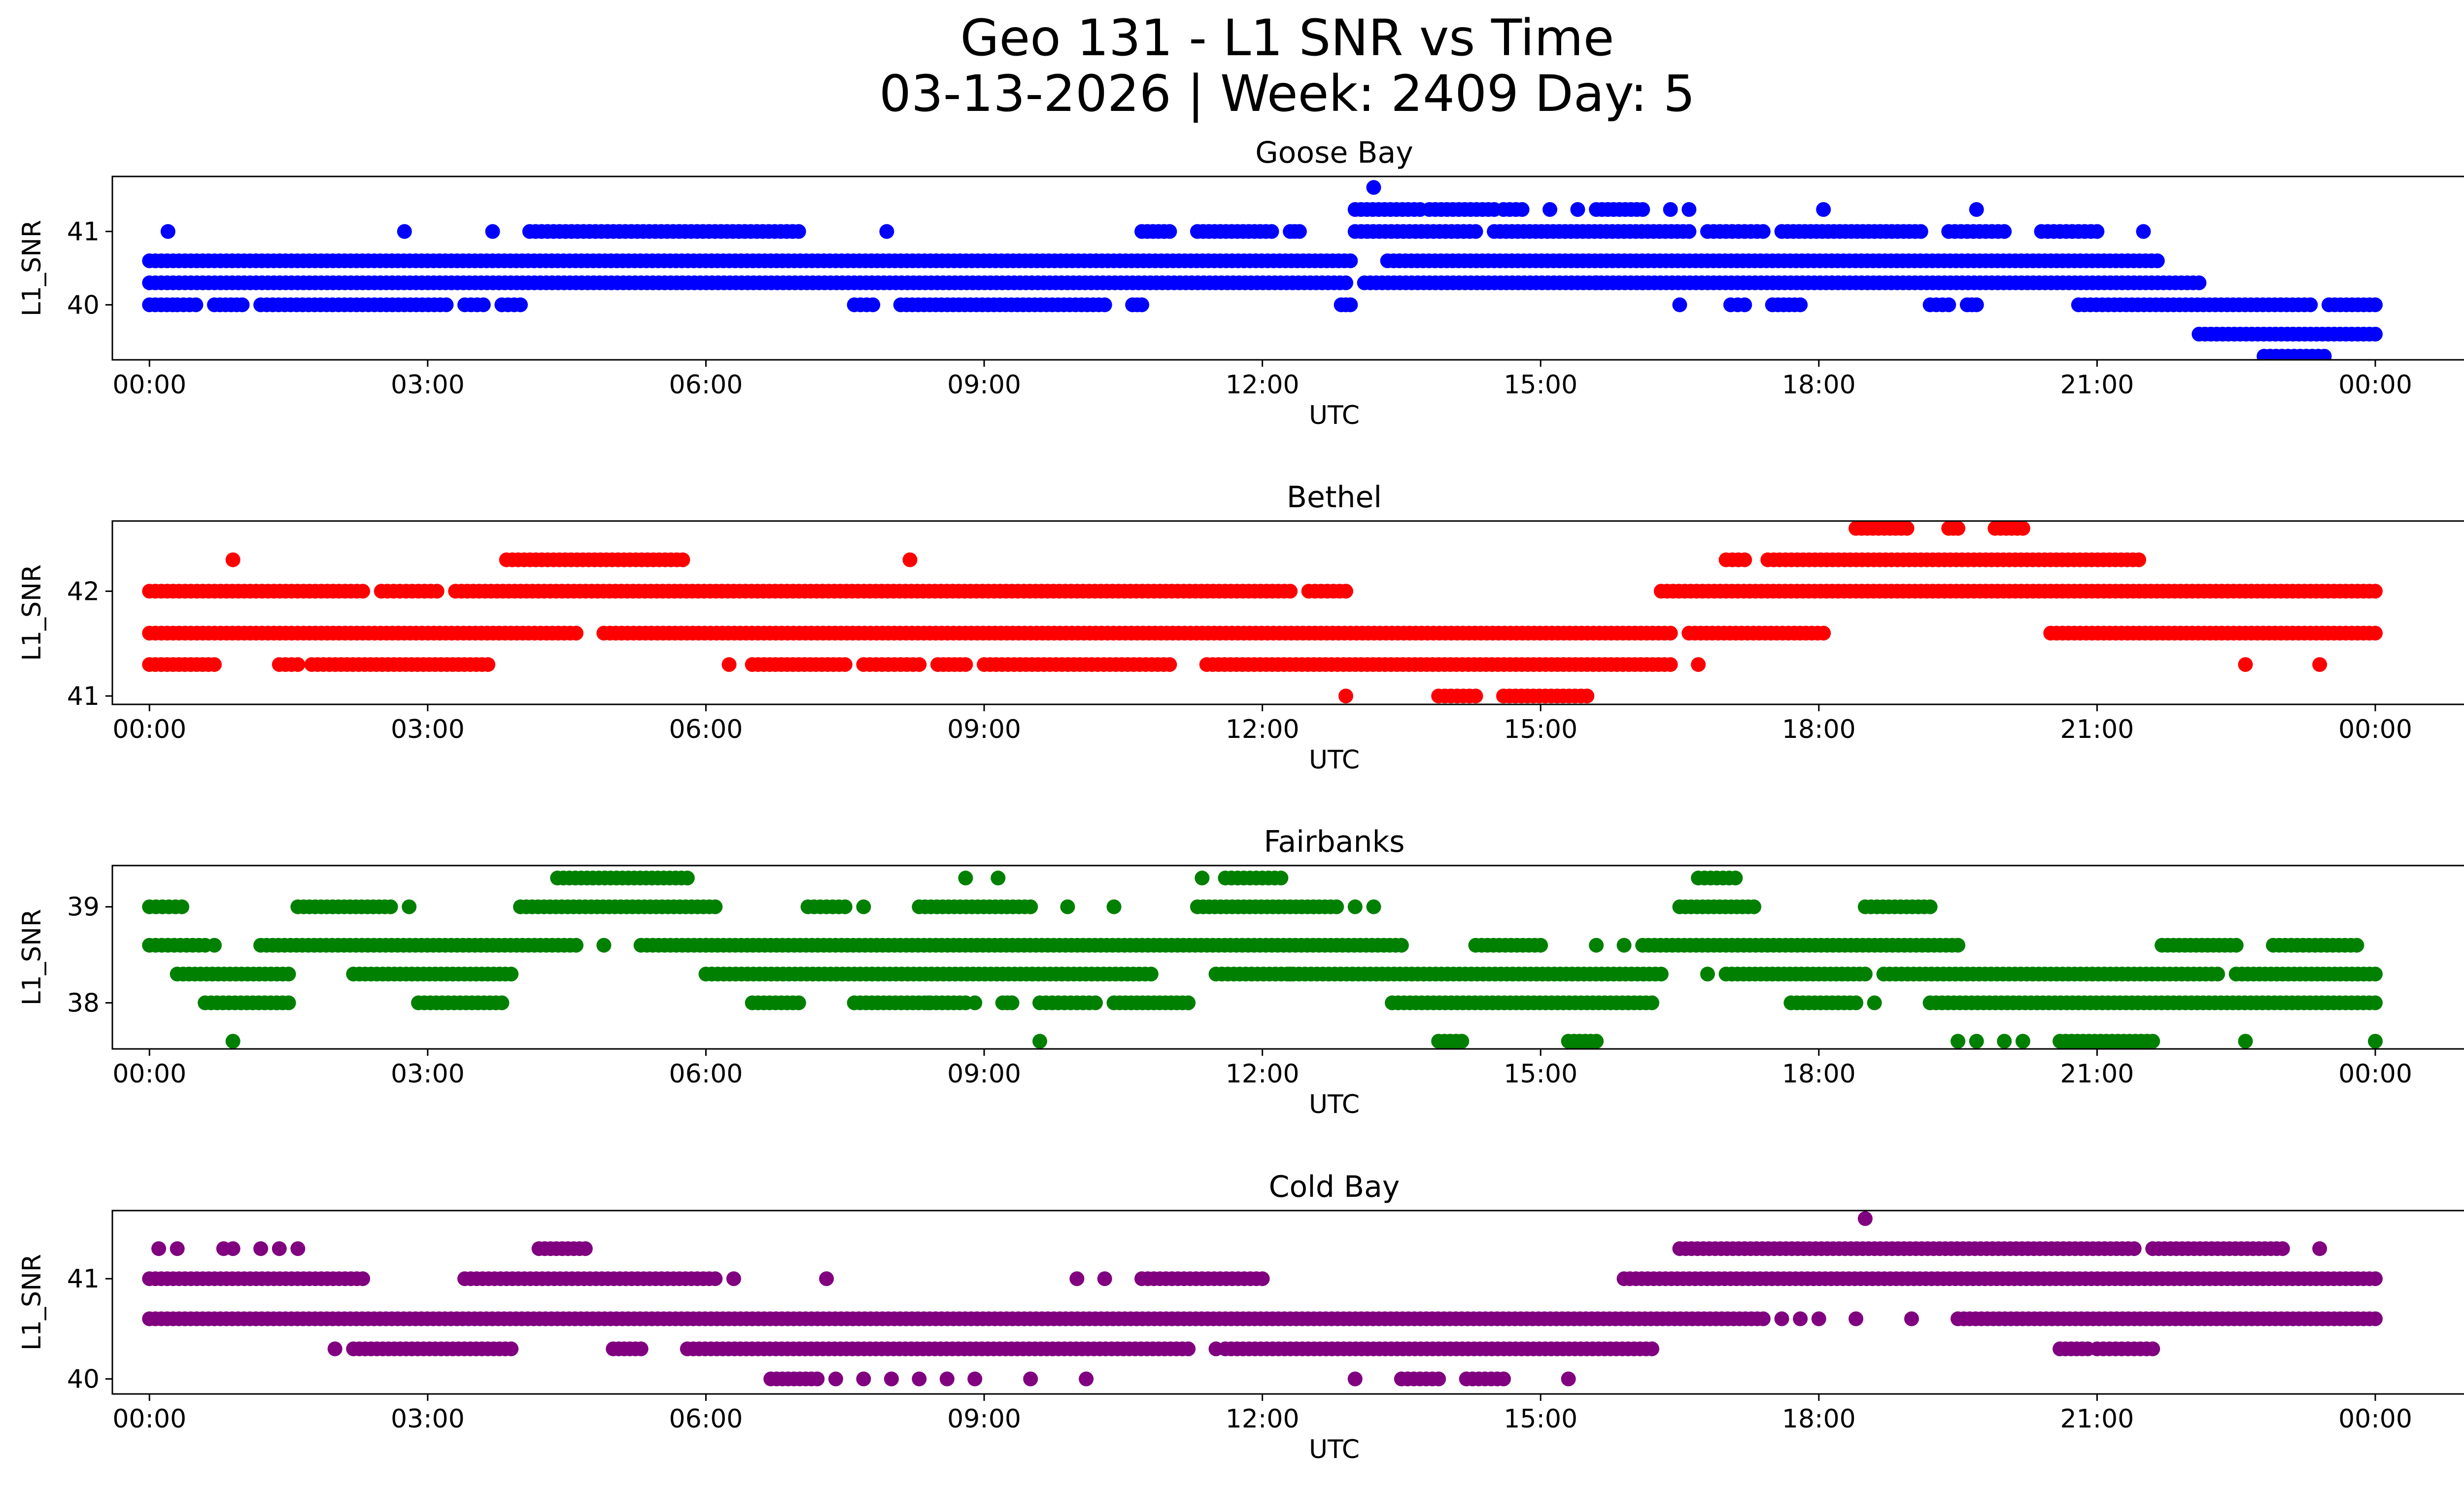  What do you see at coordinates (83, 591) in the screenshot?
I see `y-tick-label: 42` at bounding box center [83, 591].